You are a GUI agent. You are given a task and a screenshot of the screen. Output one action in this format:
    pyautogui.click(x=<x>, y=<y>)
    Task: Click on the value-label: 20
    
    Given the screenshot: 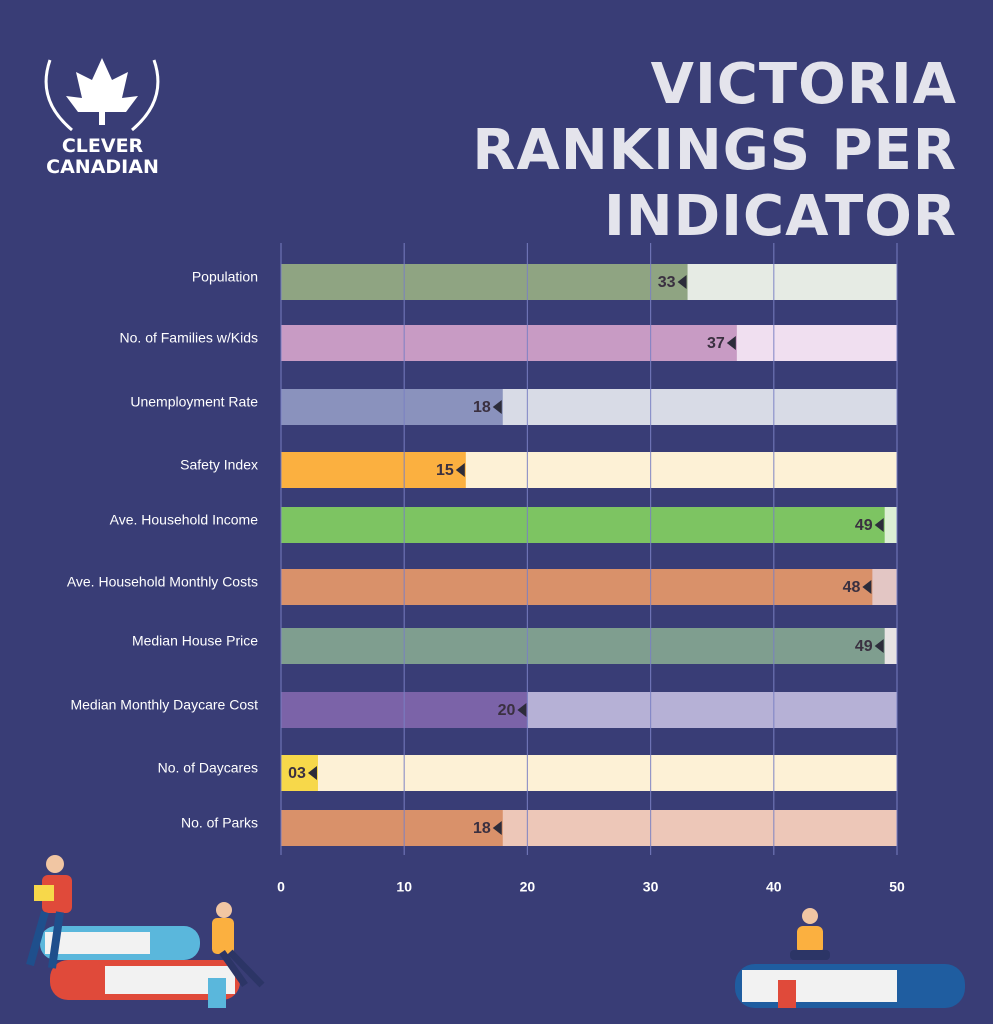 What is the action you would take?
    pyautogui.click(x=507, y=710)
    